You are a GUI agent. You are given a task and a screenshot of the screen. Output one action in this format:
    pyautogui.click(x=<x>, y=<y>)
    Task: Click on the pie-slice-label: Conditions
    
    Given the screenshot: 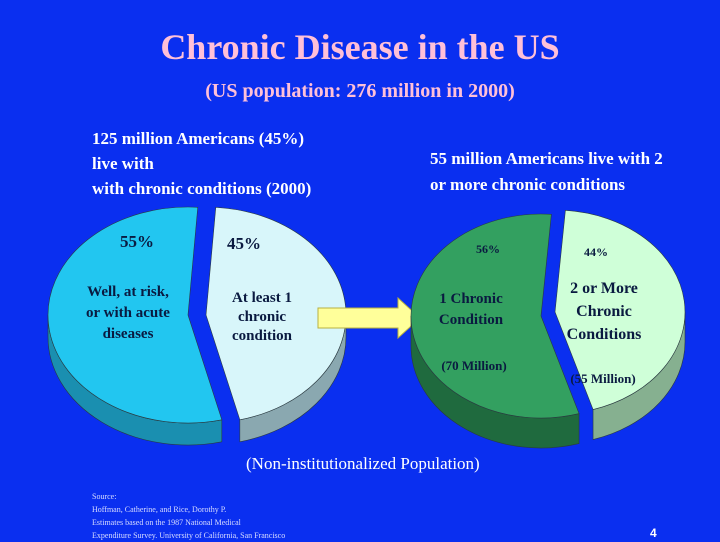 What is the action you would take?
    pyautogui.click(x=604, y=334)
    